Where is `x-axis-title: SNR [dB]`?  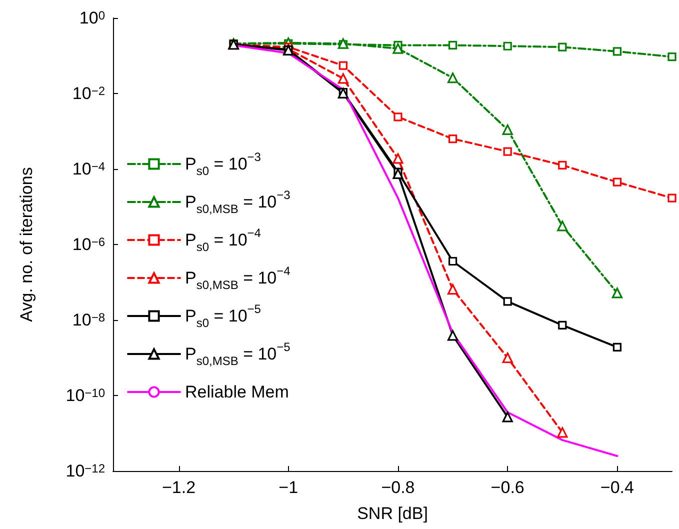 x-axis-title: SNR [dB] is located at coordinates (392, 513).